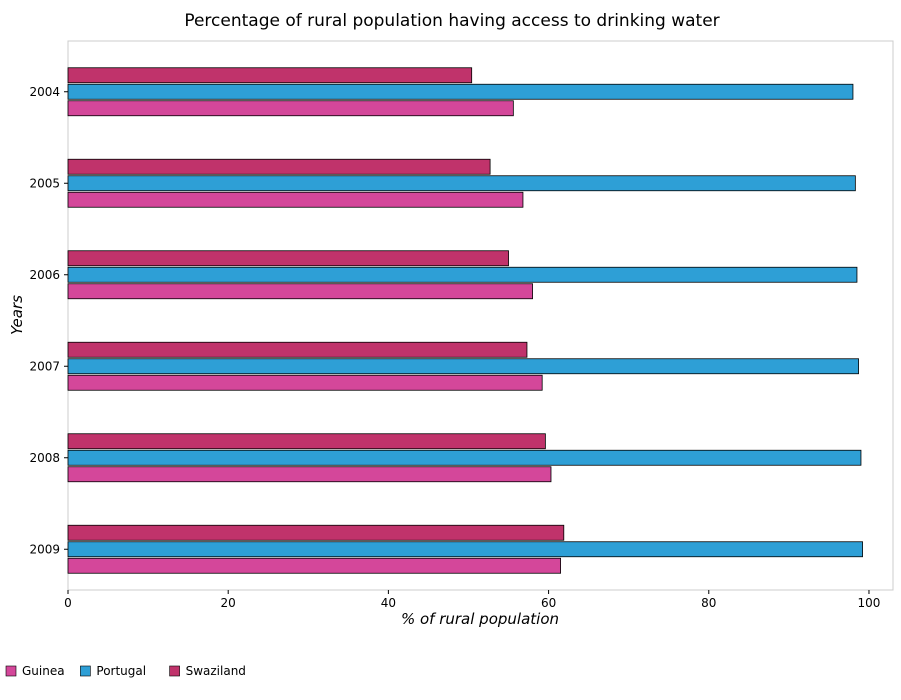 Image resolution: width=901 pixels, height=700 pixels. I want to click on bar-swaziland-2005, so click(279, 166).